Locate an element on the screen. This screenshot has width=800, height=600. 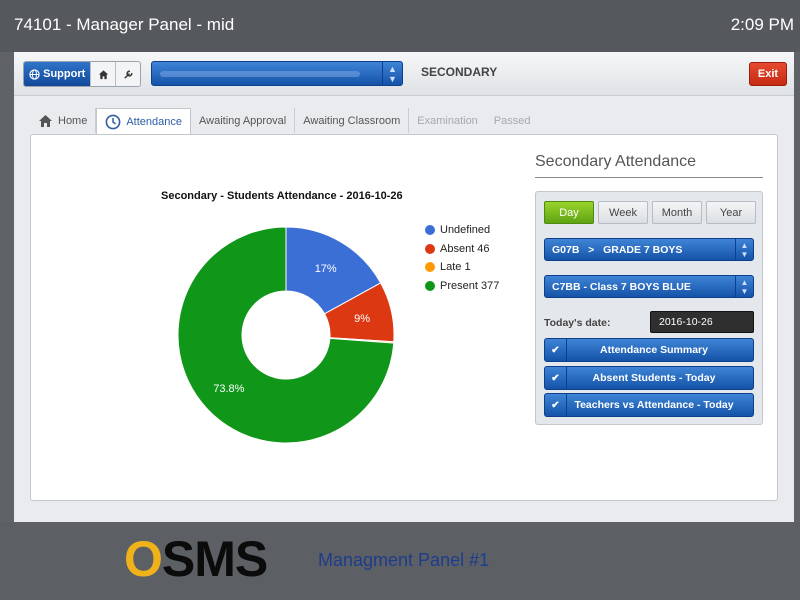
slice-percent-label: 9% is located at coordinates (362, 319).